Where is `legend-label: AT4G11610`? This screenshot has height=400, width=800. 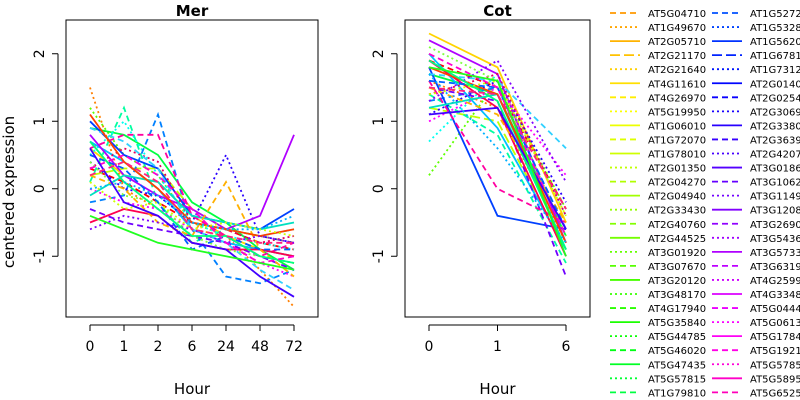
legend-label: AT4G11610 is located at coordinates (677, 84).